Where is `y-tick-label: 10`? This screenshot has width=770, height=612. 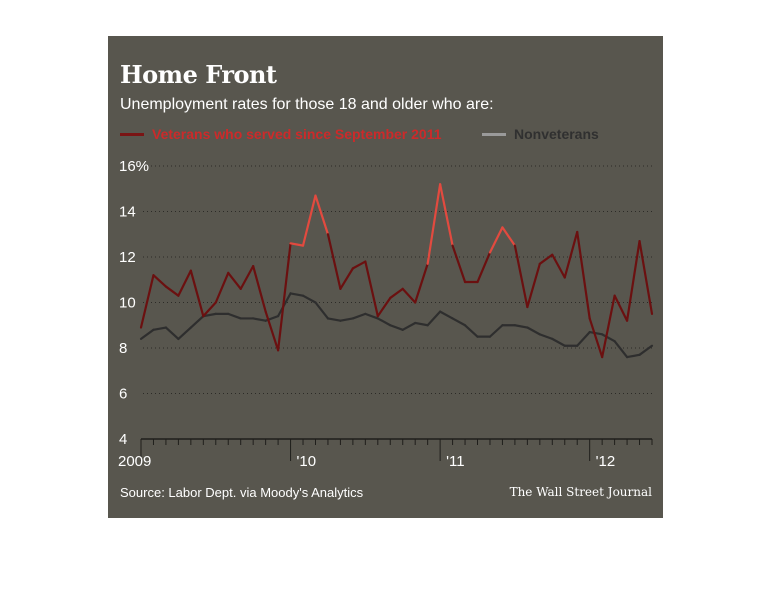
y-tick-label: 10 is located at coordinates (127, 303).